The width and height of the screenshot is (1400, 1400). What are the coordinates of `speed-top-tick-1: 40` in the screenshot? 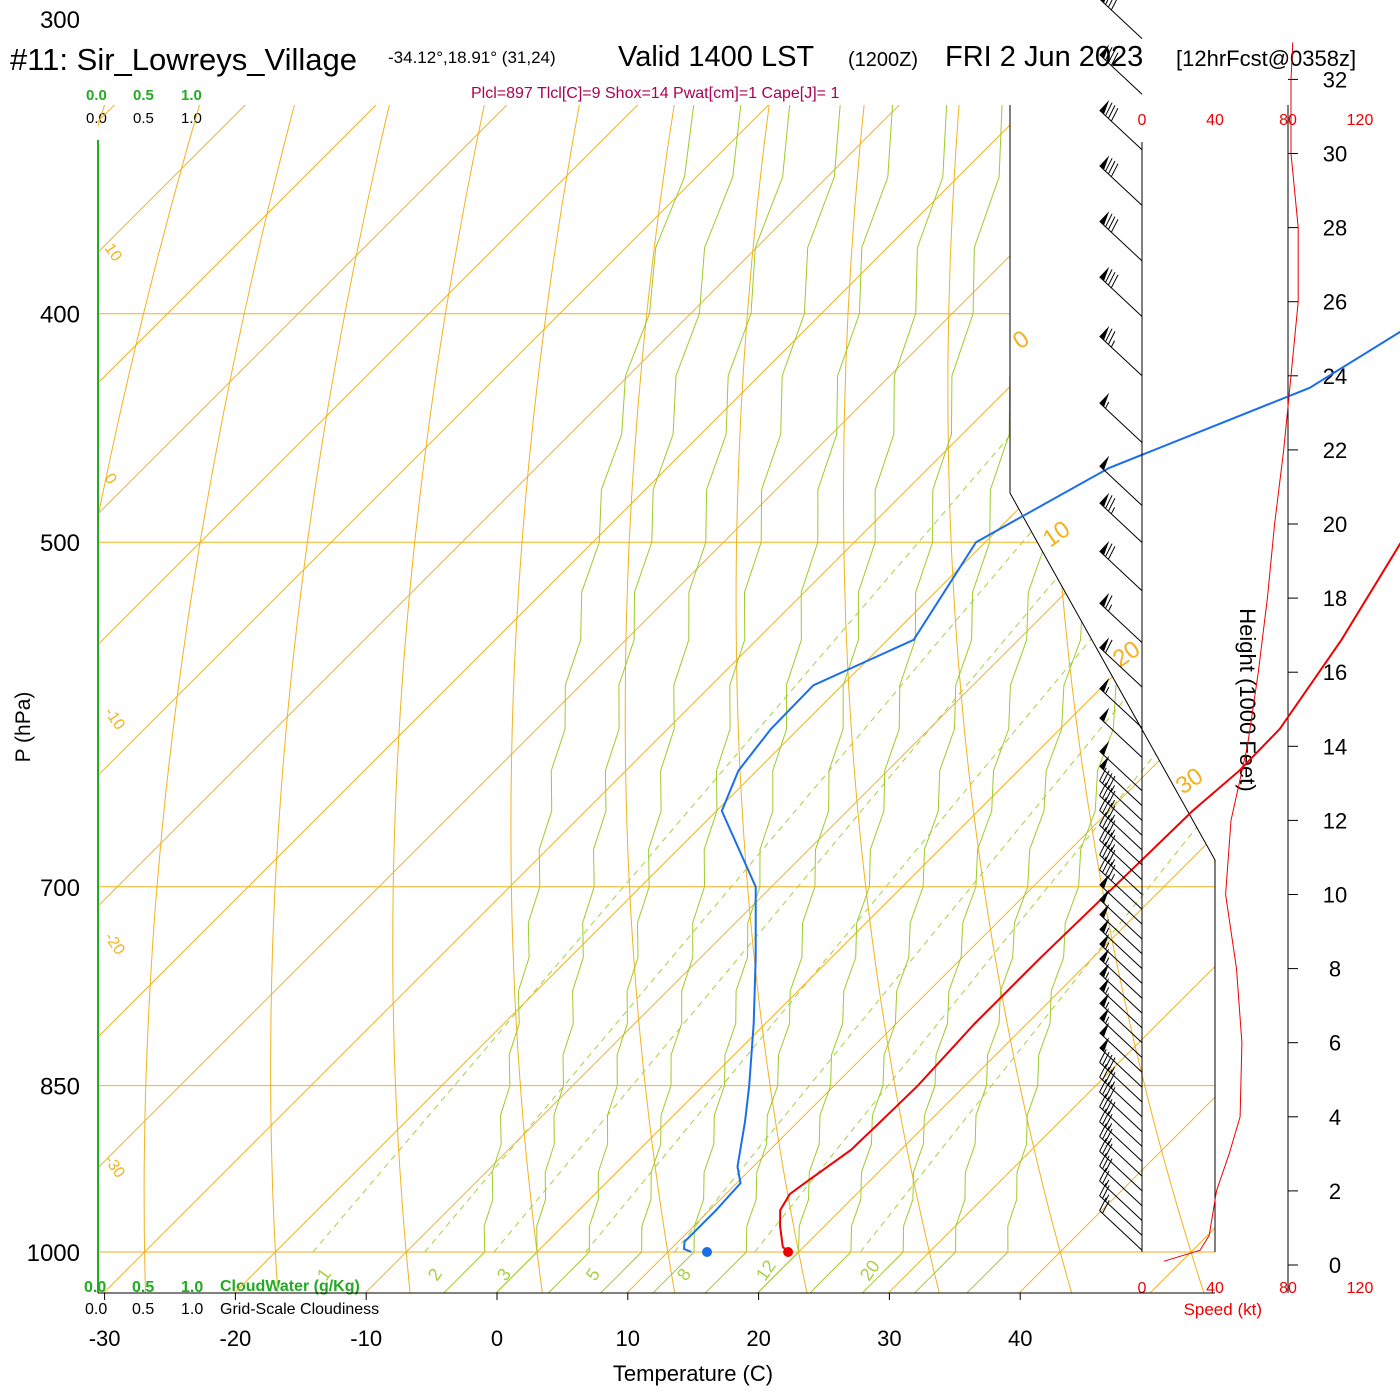 It's located at (1215, 120).